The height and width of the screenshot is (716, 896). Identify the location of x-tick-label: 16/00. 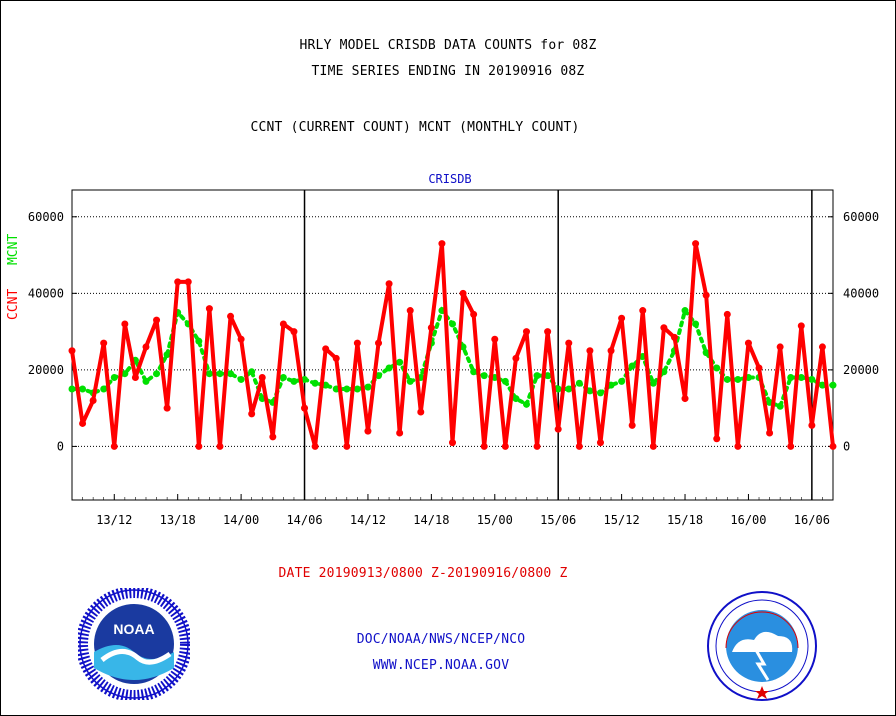
(748, 520).